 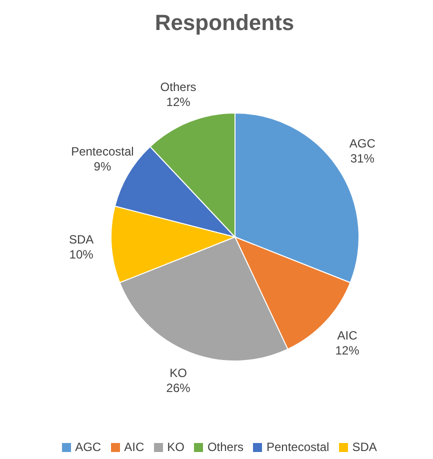 What do you see at coordinates (178, 373) in the screenshot?
I see `slice-label: KO` at bounding box center [178, 373].